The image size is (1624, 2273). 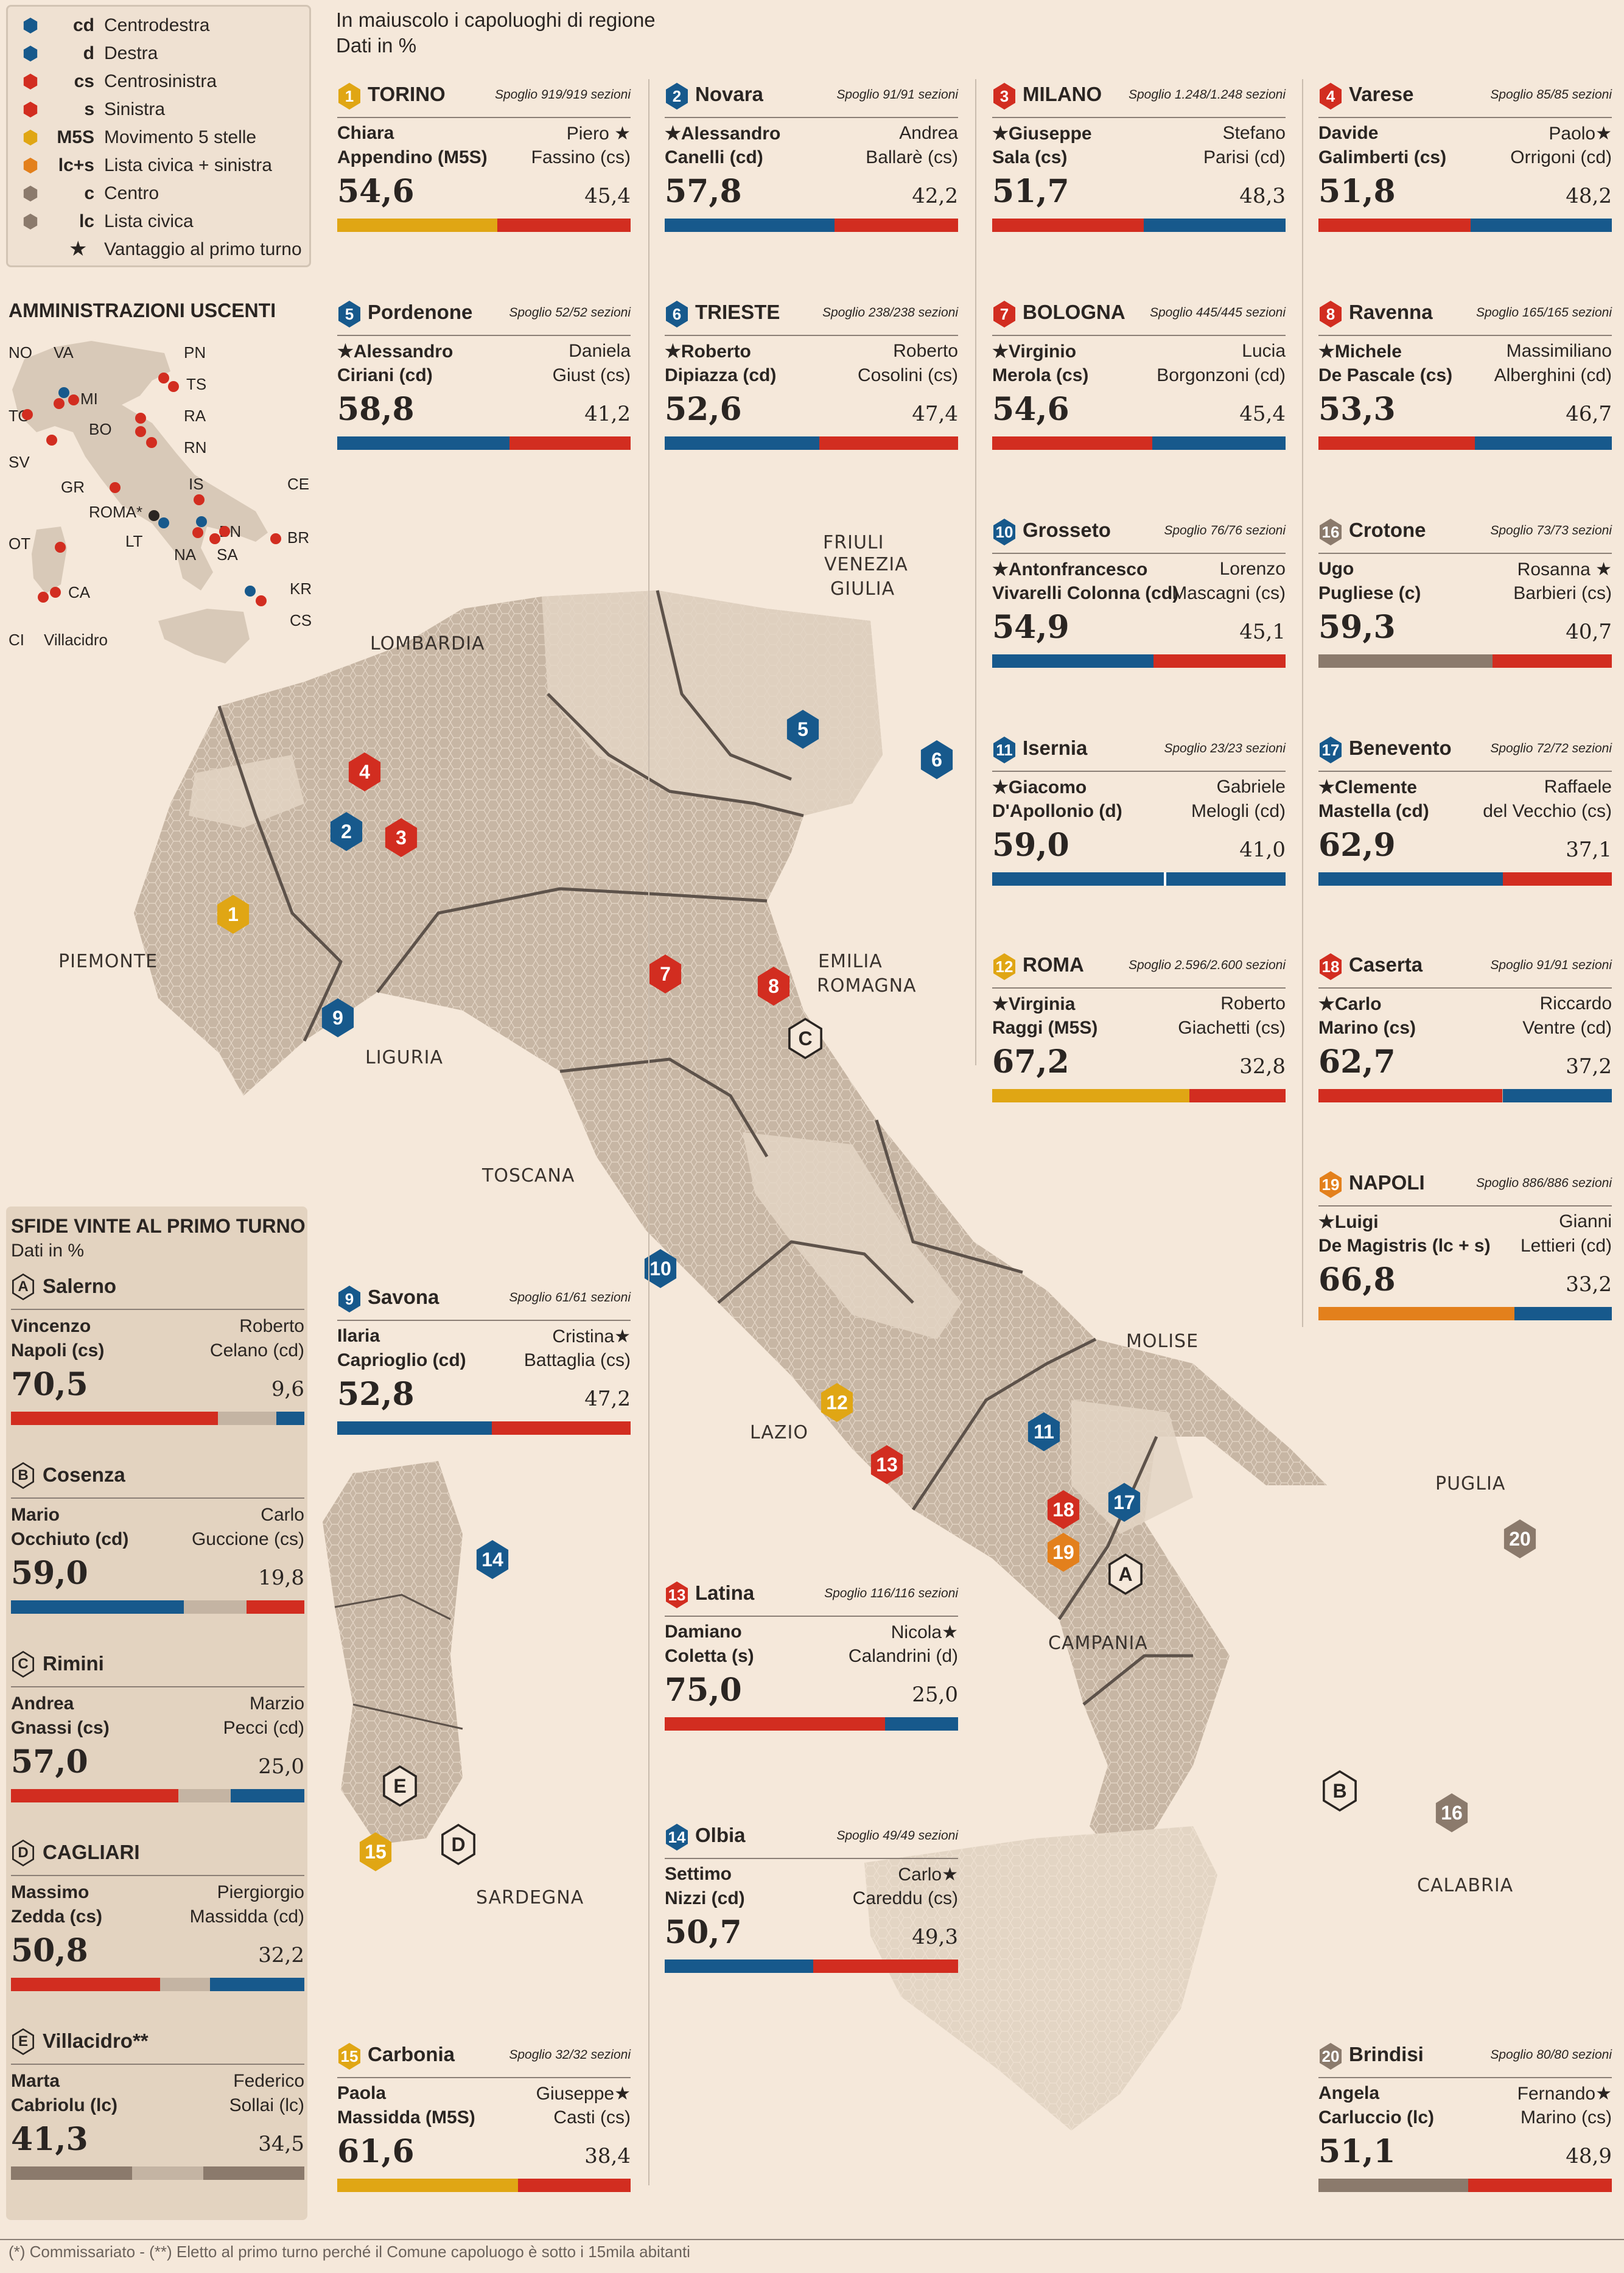 I want to click on value-right: 47,2, so click(x=607, y=1399).